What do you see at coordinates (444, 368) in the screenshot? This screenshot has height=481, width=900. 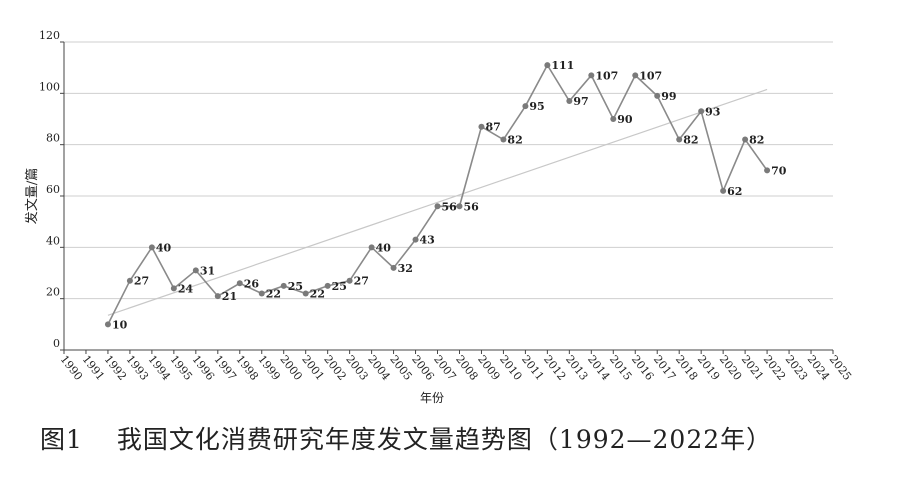 I see `x-tick-label: 2007` at bounding box center [444, 368].